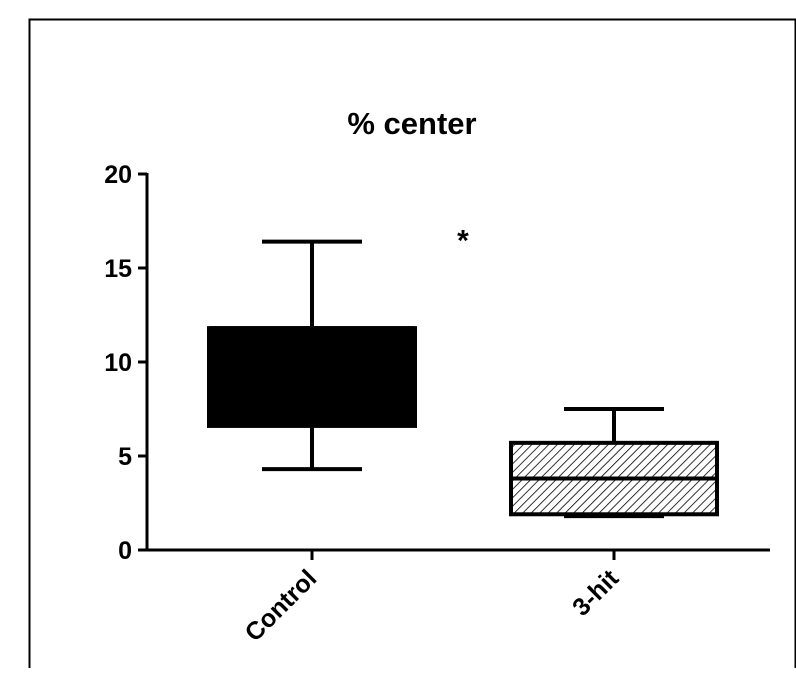 The image size is (796, 673). Describe the element at coordinates (458, 597) in the screenshot. I see `x-axis: Control 3-hit` at that location.